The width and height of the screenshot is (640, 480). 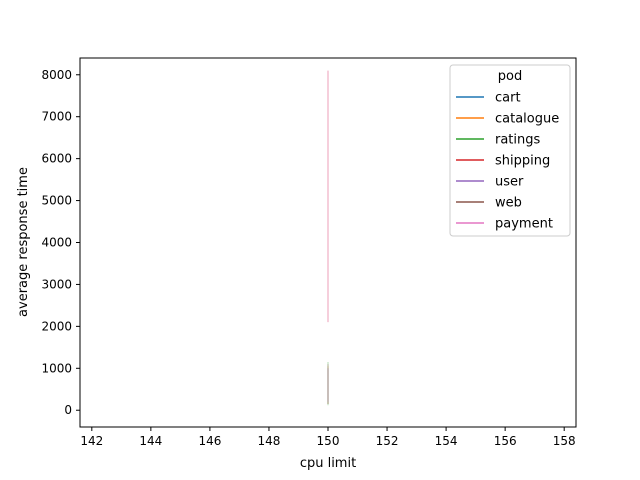 What do you see at coordinates (508, 98) in the screenshot?
I see `legend-label-cart: cart` at bounding box center [508, 98].